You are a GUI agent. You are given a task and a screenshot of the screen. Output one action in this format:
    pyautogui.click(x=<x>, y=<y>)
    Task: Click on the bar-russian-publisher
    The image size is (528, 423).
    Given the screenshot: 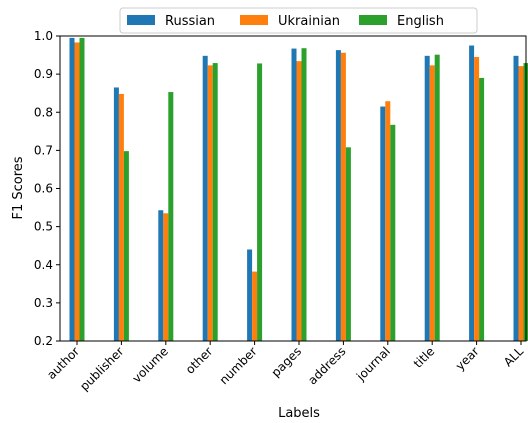 What is the action you would take?
    pyautogui.click(x=116, y=214)
    